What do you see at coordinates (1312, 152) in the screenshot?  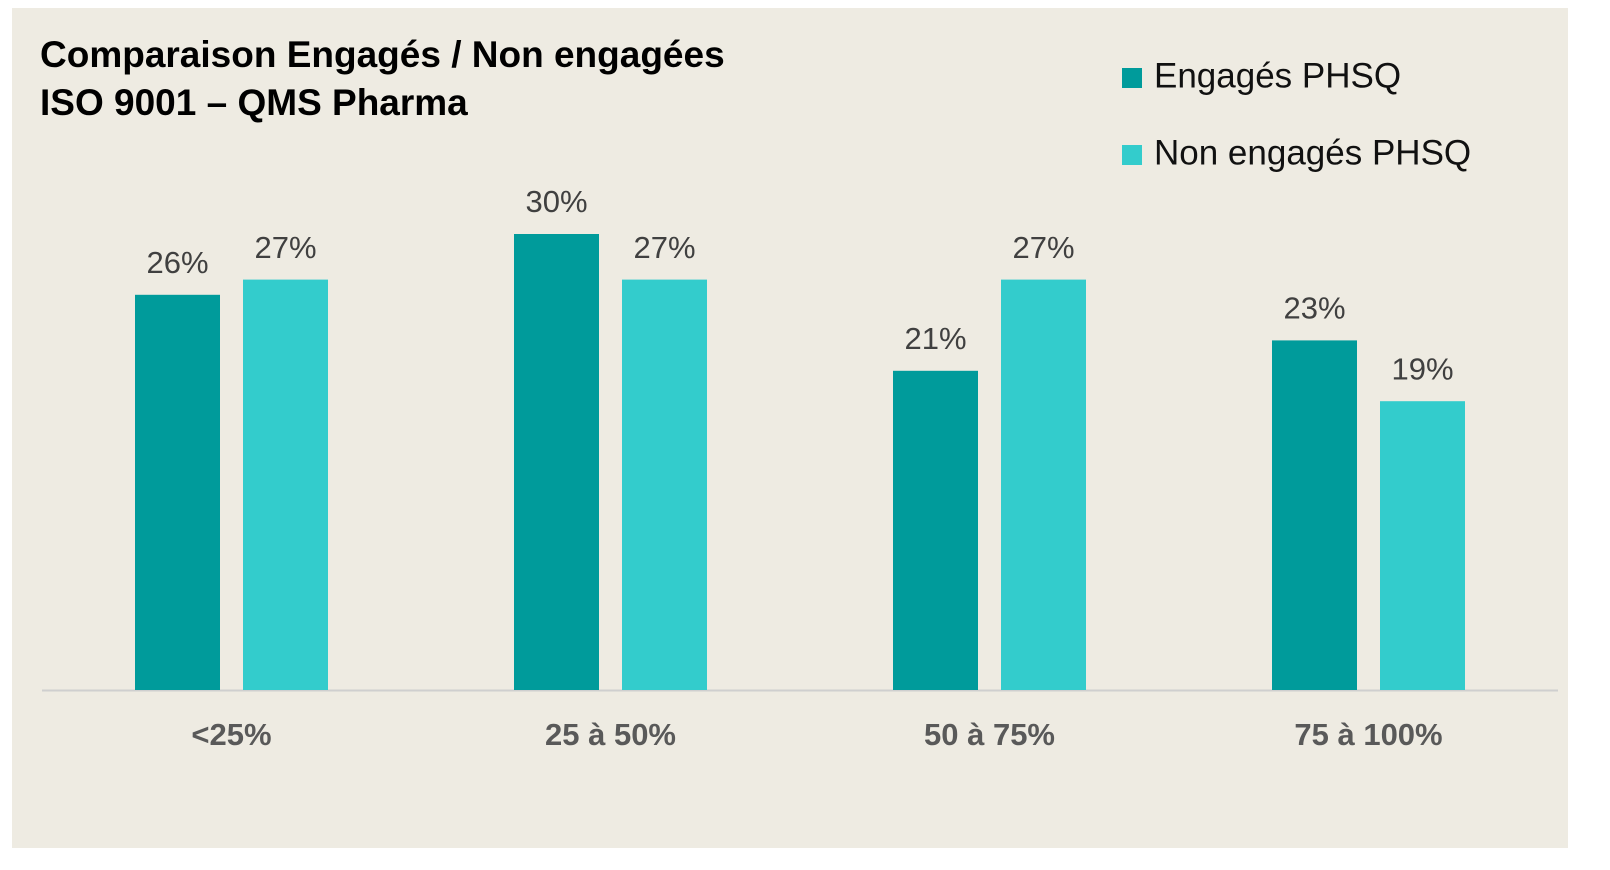 I see `legend-label: Non engagés PHSQ` at bounding box center [1312, 152].